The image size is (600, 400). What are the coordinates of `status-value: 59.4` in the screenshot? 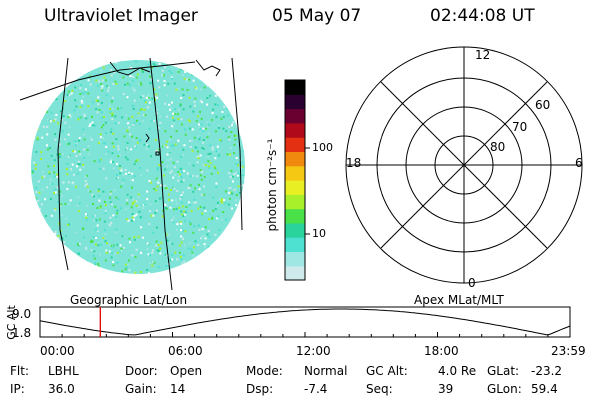 It's located at (544, 389).